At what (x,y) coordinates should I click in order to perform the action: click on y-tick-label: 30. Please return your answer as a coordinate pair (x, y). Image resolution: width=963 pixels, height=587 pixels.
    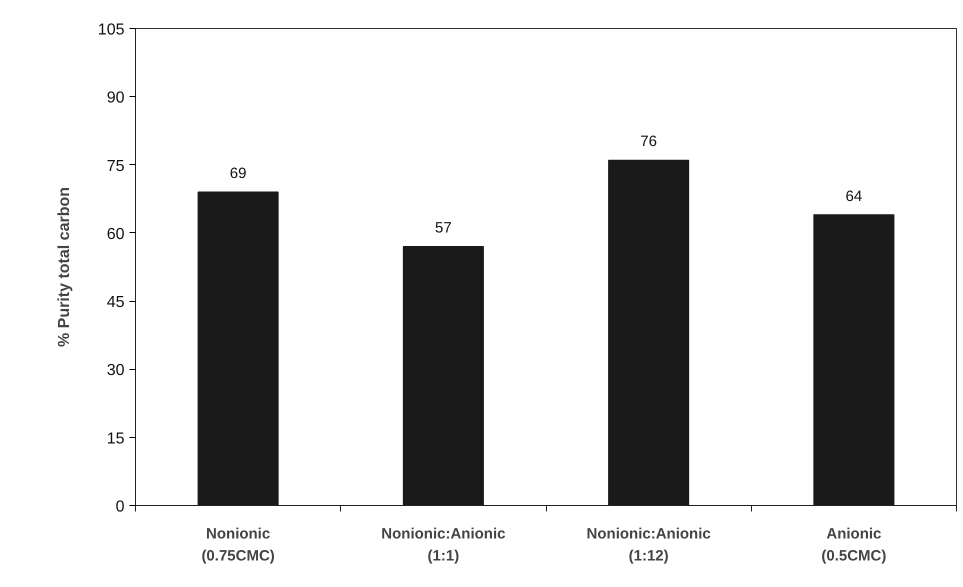
    Looking at the image, I should click on (115, 371).